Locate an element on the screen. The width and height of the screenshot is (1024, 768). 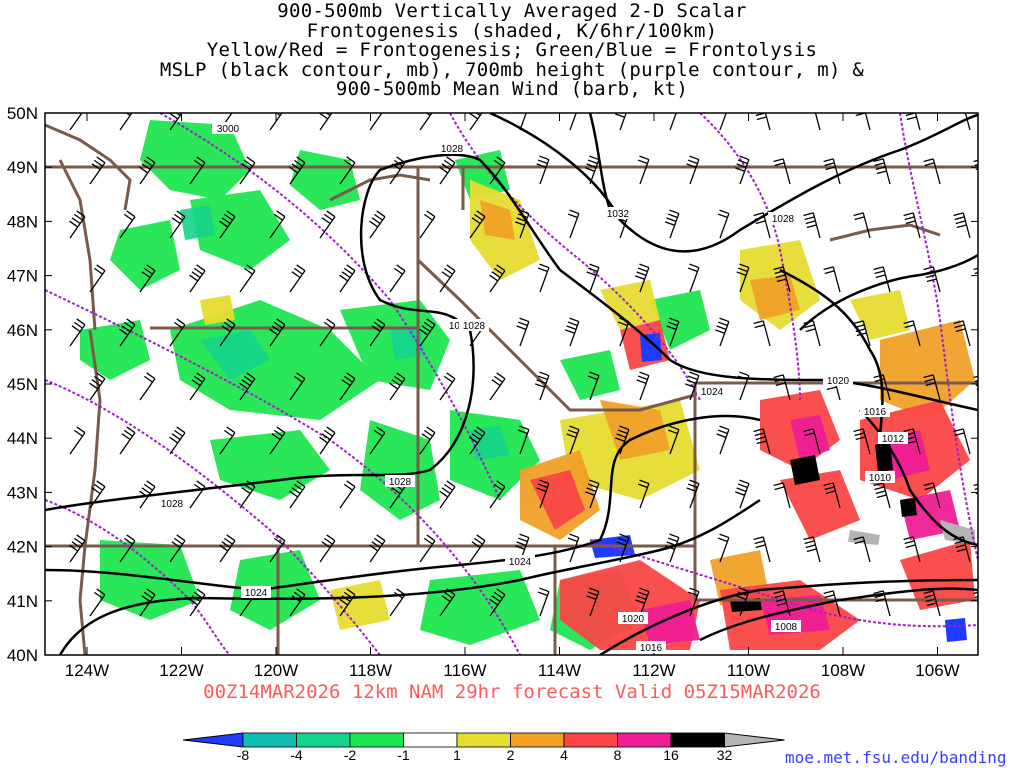
colorbar-tick-label: 16 is located at coordinates (671, 755).